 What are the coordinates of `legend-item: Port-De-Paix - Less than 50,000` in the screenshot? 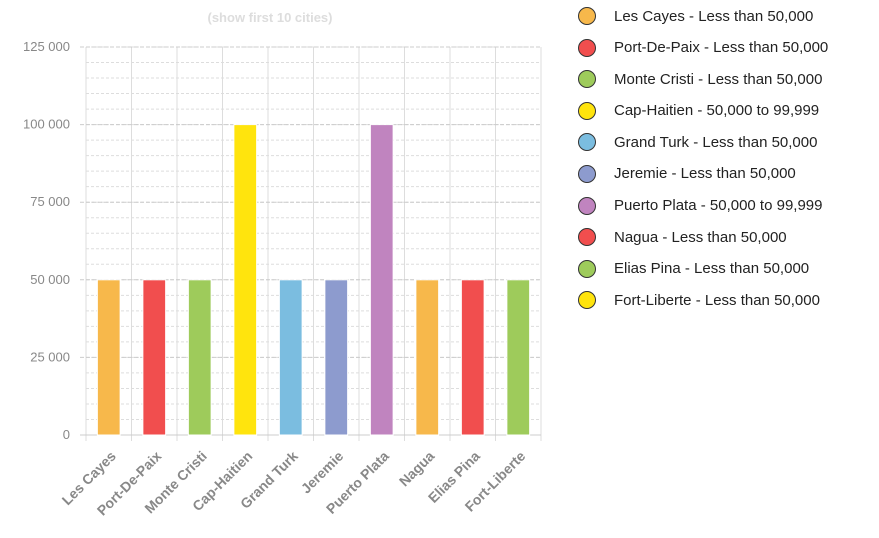 It's located at (703, 48).